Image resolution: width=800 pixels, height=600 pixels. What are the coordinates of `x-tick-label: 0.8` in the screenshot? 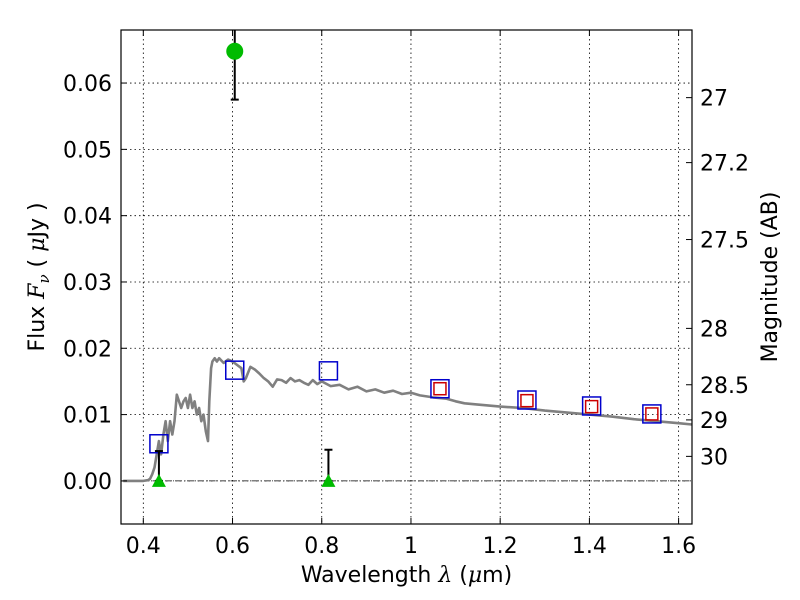 It's located at (321, 546).